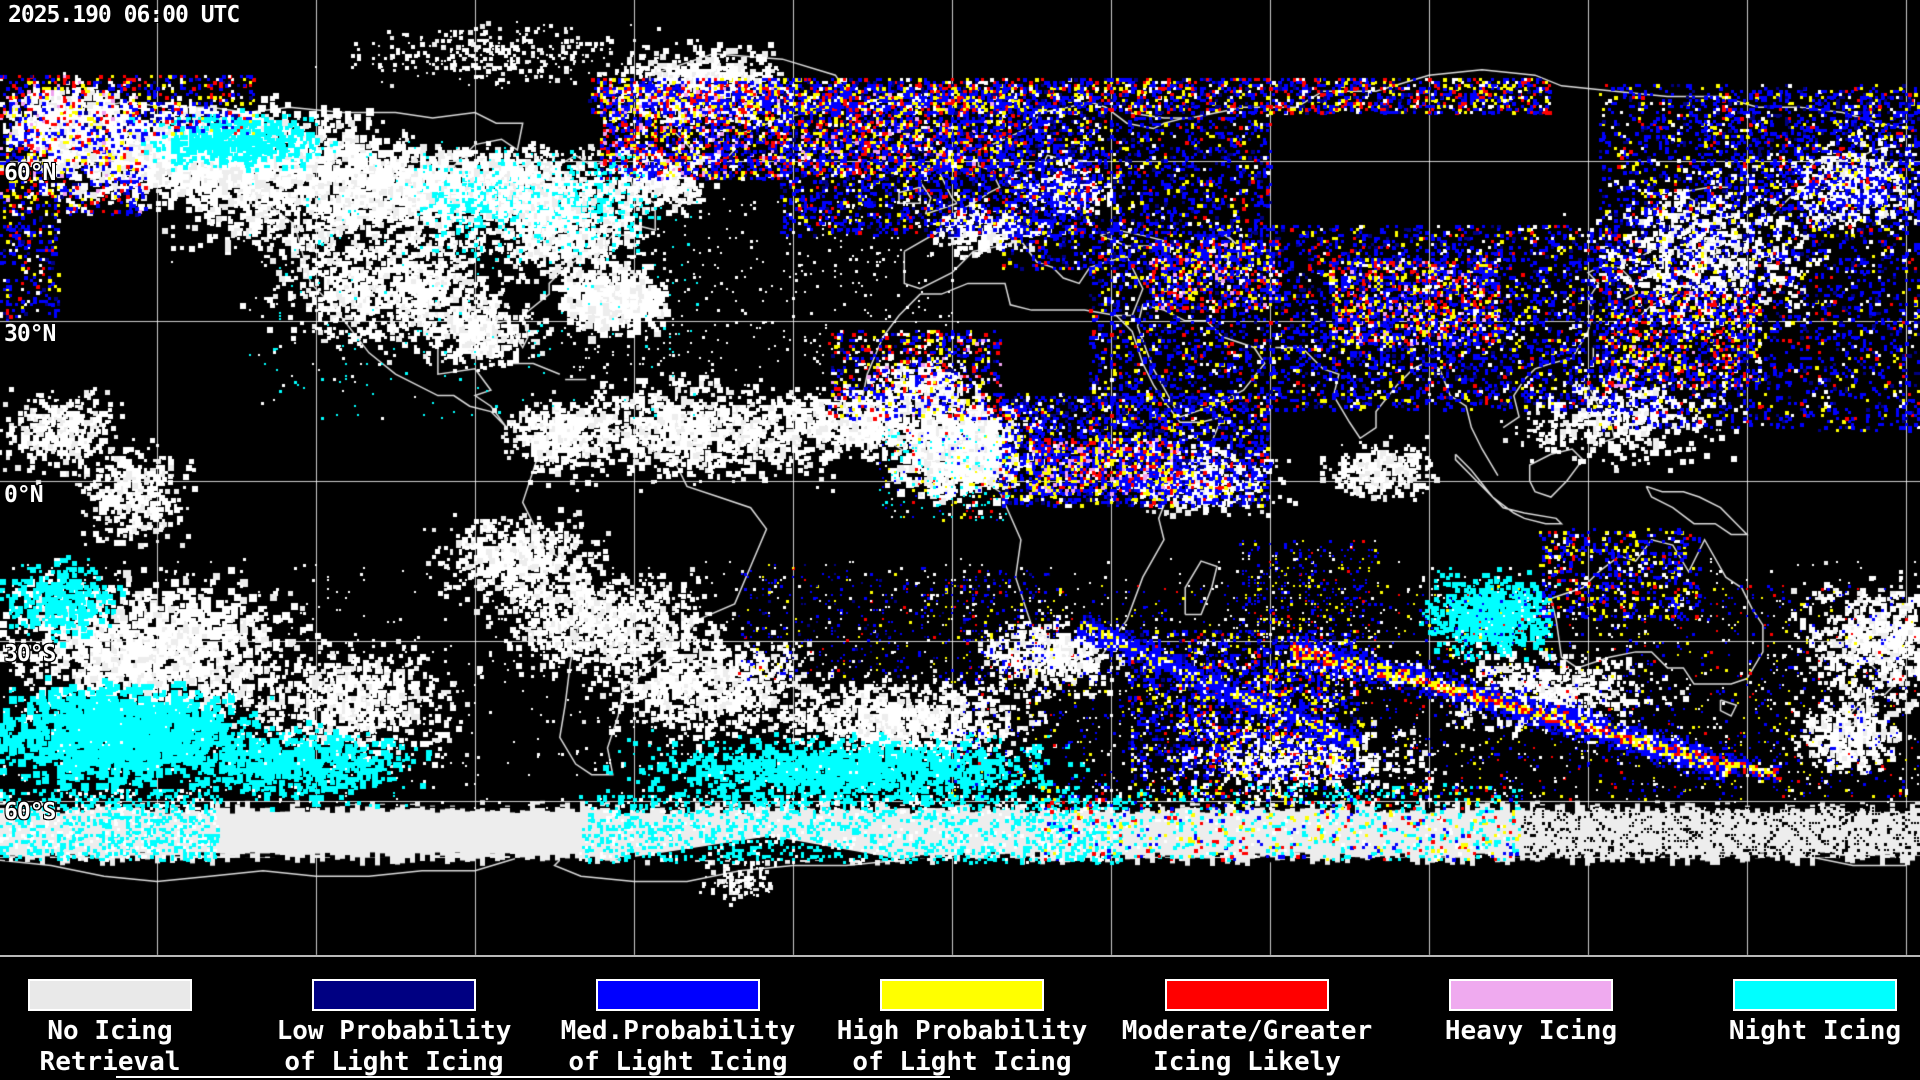  Describe the element at coordinates (110, 1031) in the screenshot. I see `legend-label: No Icing` at that location.